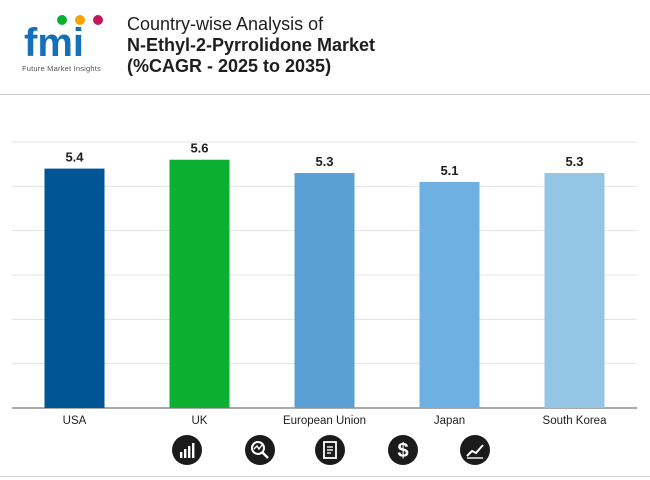 The image size is (650, 480). I want to click on x-tick-label: European Union, so click(324, 421).